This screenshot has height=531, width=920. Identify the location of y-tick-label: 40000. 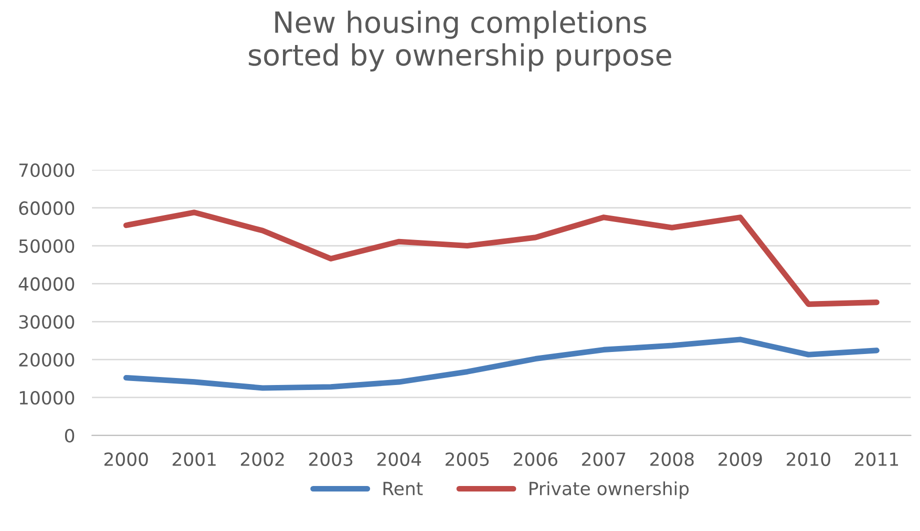
(46, 284).